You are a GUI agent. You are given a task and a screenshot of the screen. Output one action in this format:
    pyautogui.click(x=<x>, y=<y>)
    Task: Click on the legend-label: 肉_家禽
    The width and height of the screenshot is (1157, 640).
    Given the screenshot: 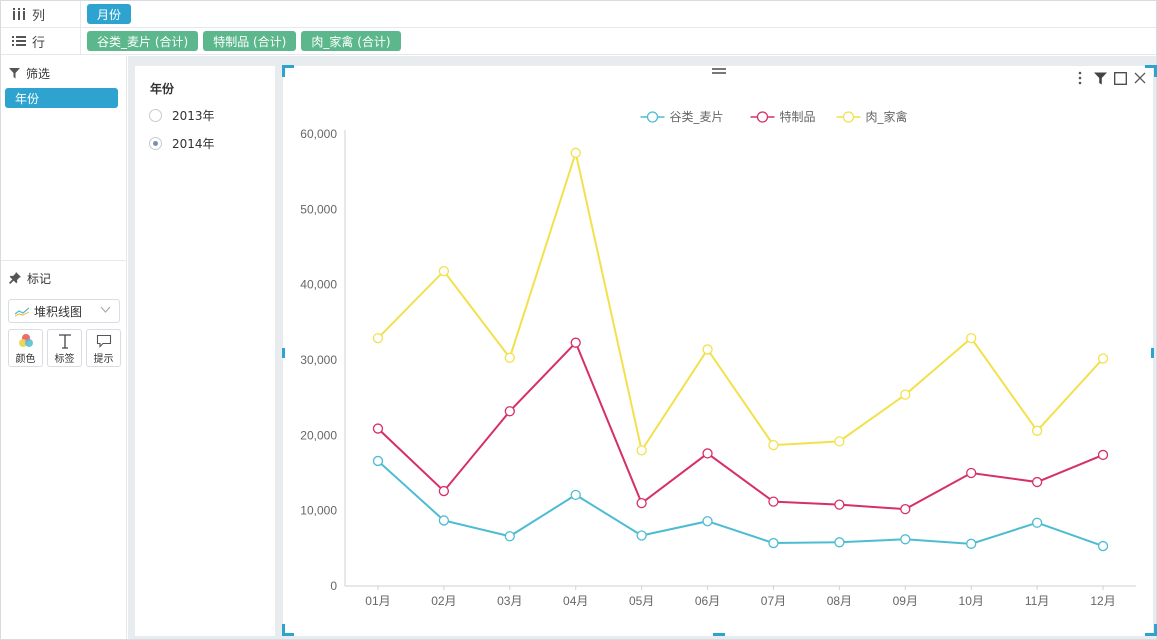 What is the action you would take?
    pyautogui.click(x=887, y=116)
    